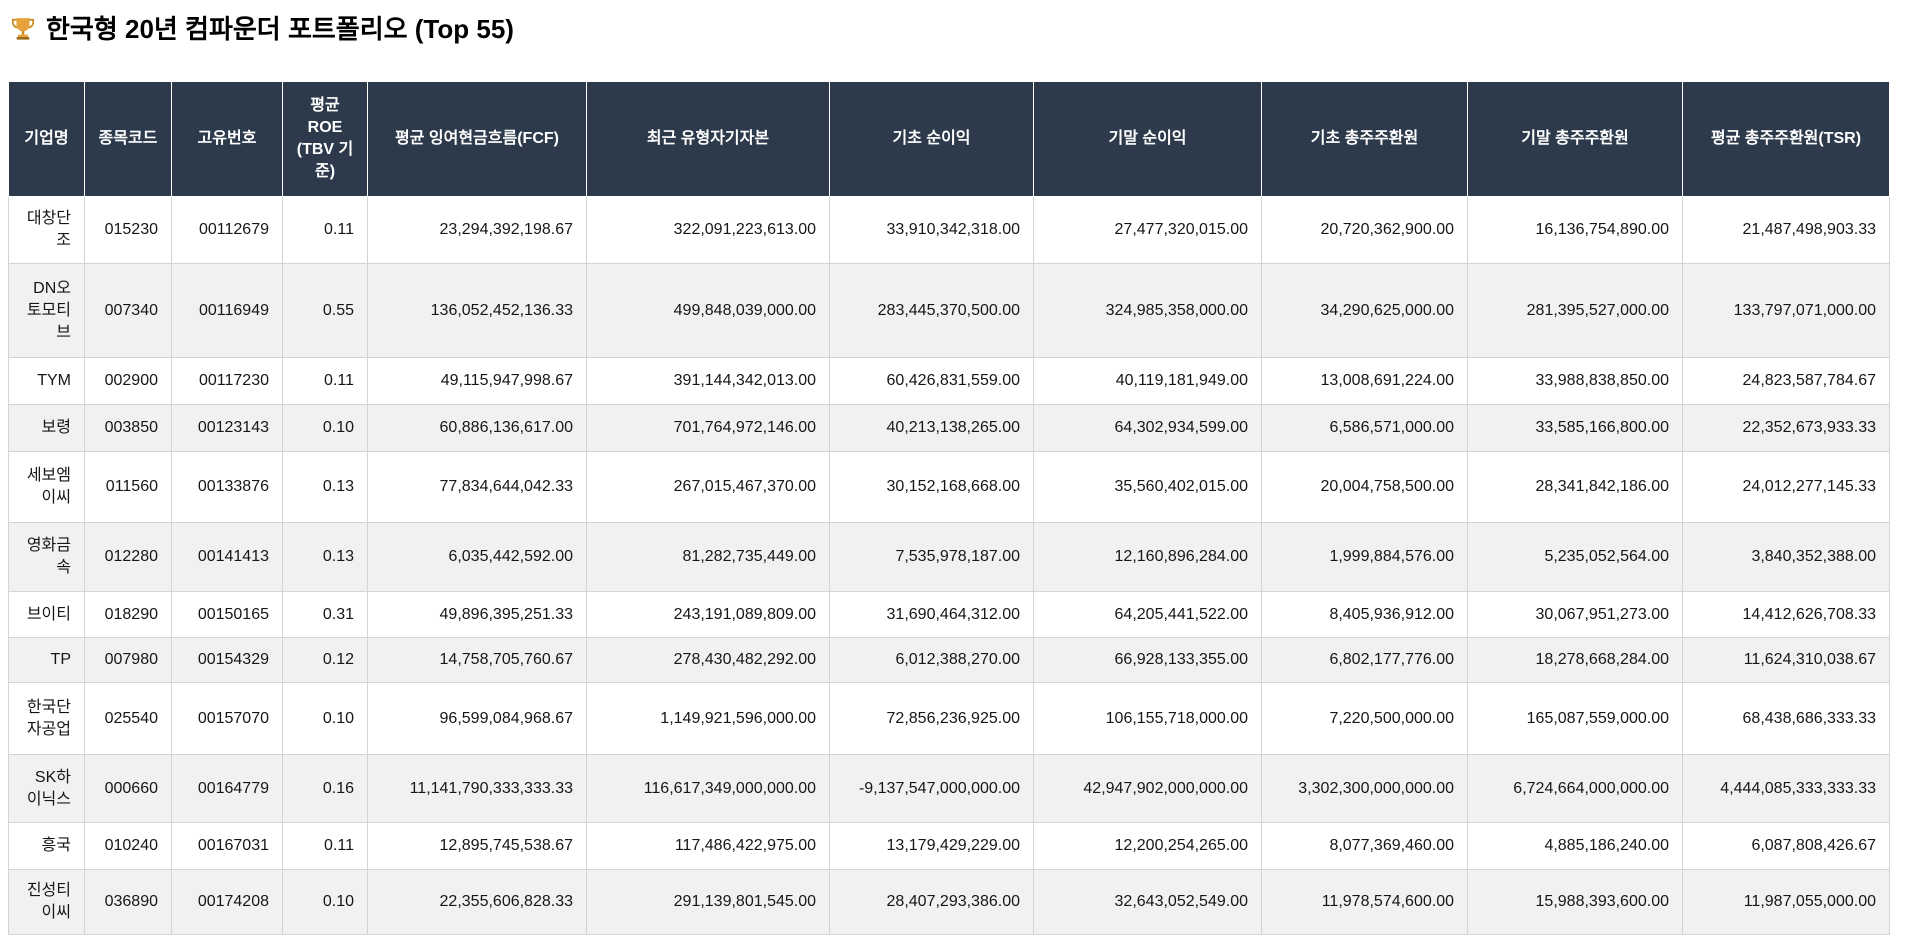 Image resolution: width=1920 pixels, height=939 pixels. I want to click on cell-avg-tsr: 14,412,626,708.33, so click(1786, 615).